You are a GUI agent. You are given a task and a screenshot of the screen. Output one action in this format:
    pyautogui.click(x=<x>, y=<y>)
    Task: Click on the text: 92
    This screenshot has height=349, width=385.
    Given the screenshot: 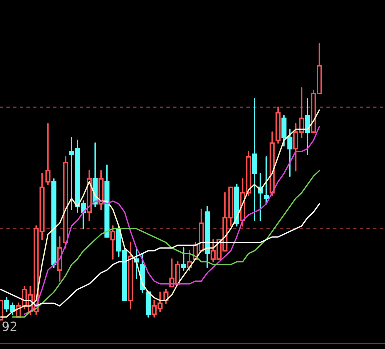 What is the action you would take?
    pyautogui.click(x=9, y=327)
    